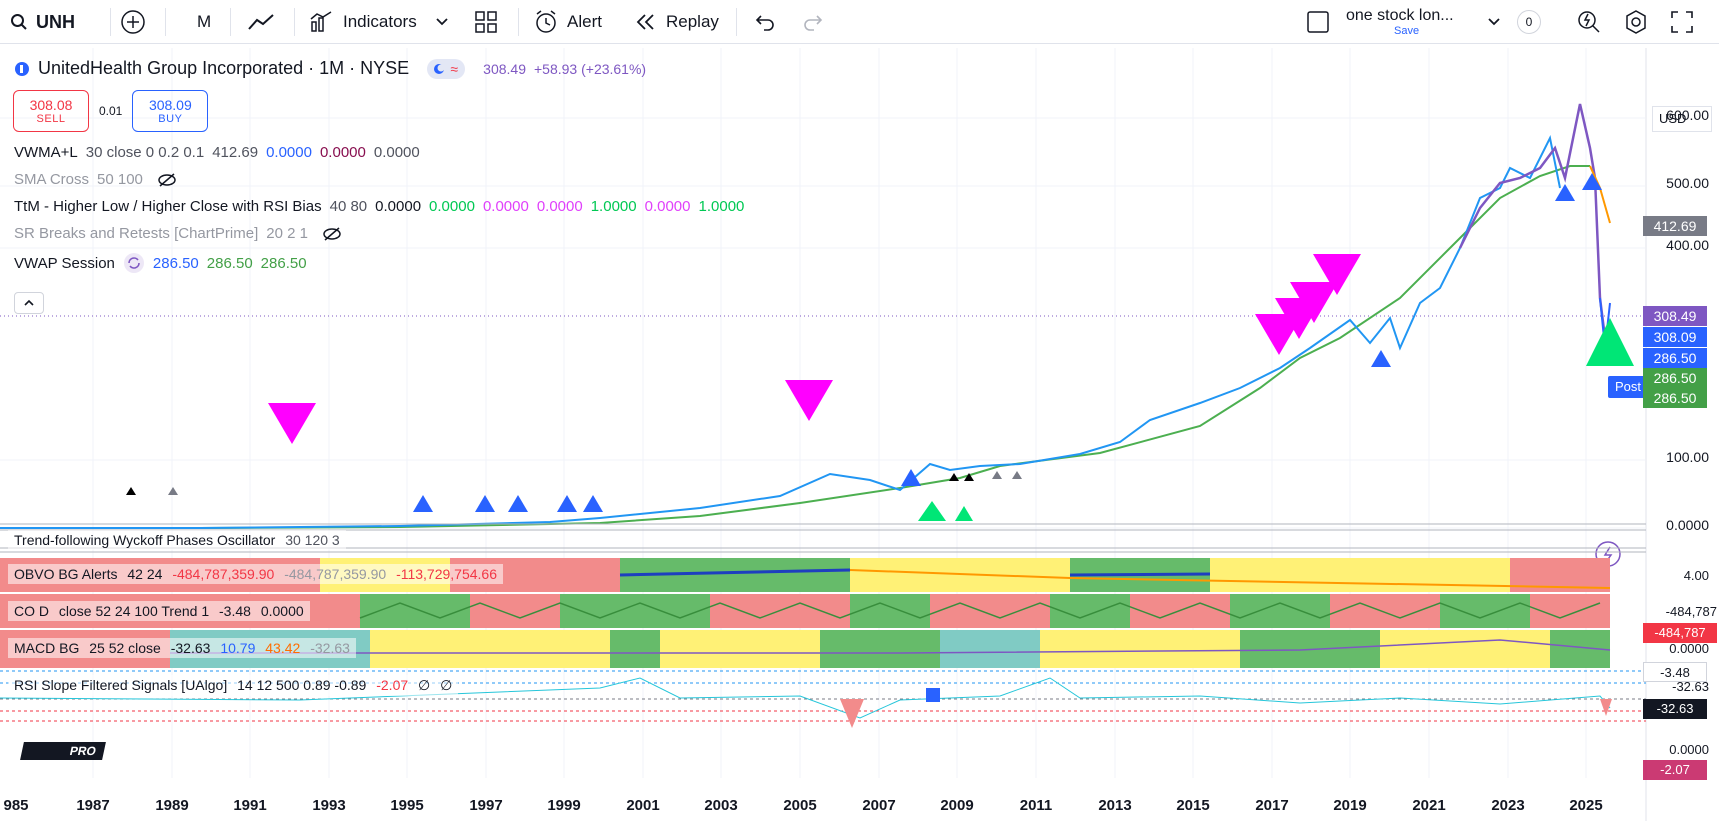 The image size is (1719, 821). Describe the element at coordinates (63, 751) in the screenshot. I see `pro-logo: PRO` at that location.